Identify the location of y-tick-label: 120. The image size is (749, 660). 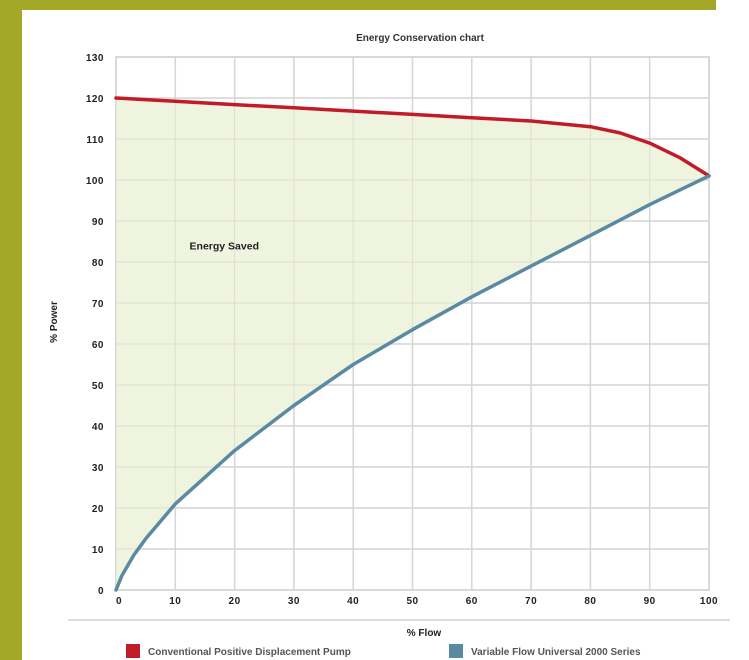
(95, 99).